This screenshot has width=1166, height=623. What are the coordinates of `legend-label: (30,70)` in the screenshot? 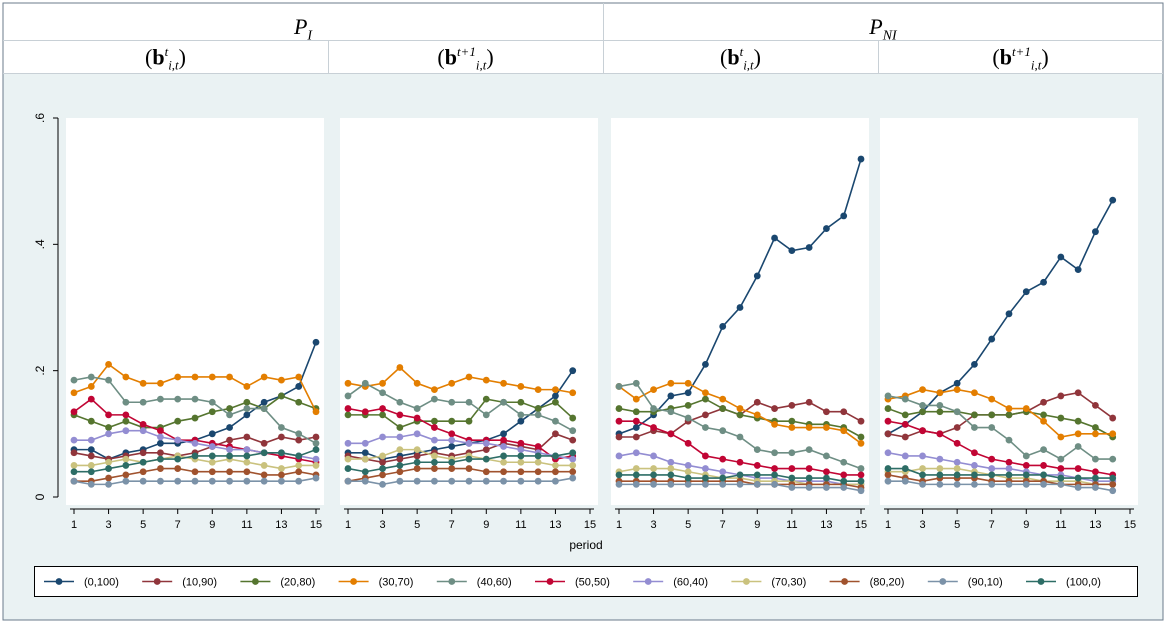 It's located at (396, 583).